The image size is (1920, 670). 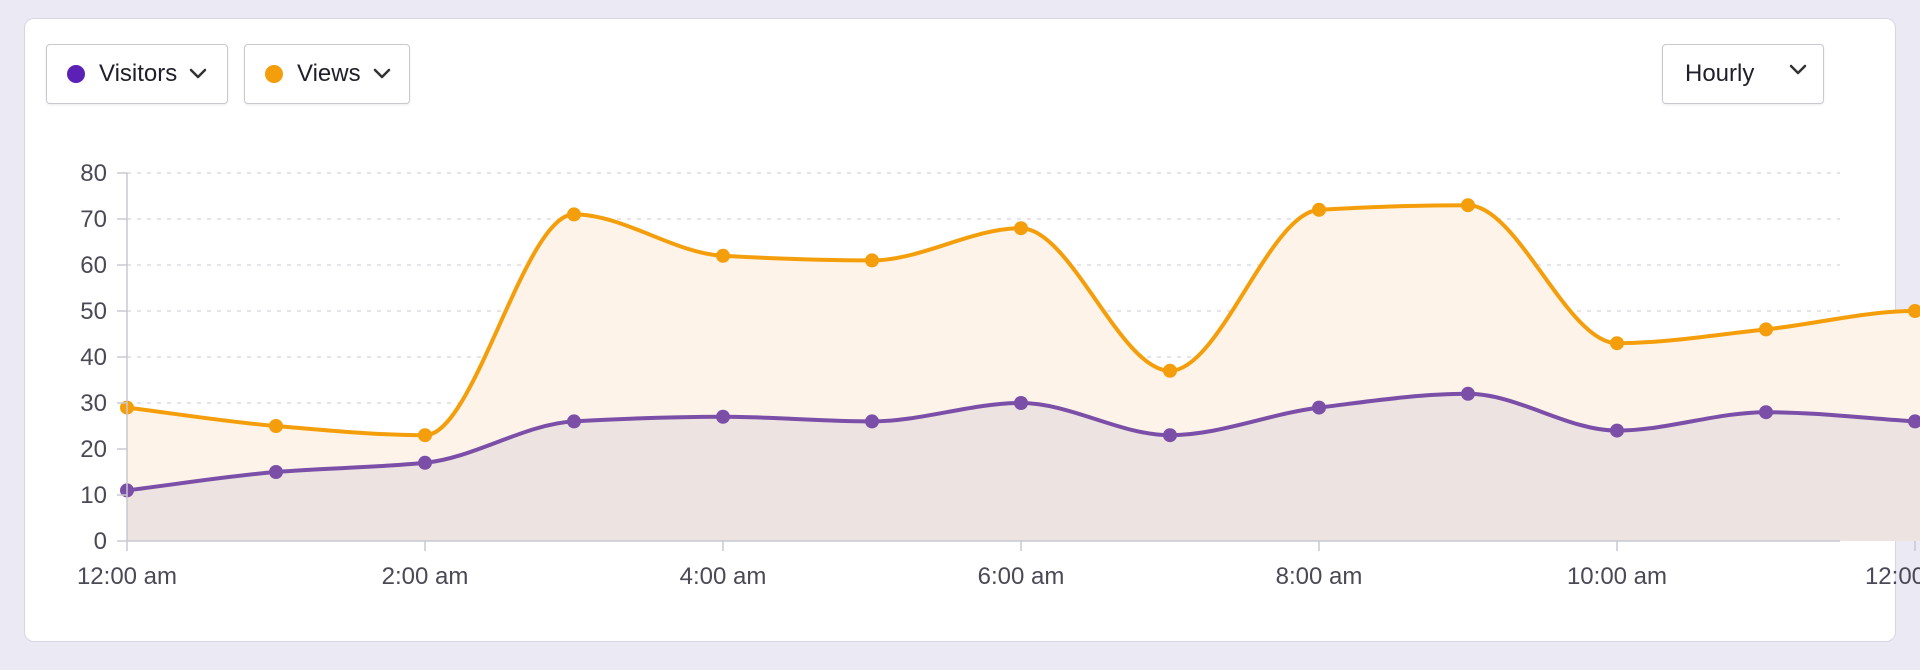 What do you see at coordinates (93, 265) in the screenshot?
I see `y-tick-label: 60` at bounding box center [93, 265].